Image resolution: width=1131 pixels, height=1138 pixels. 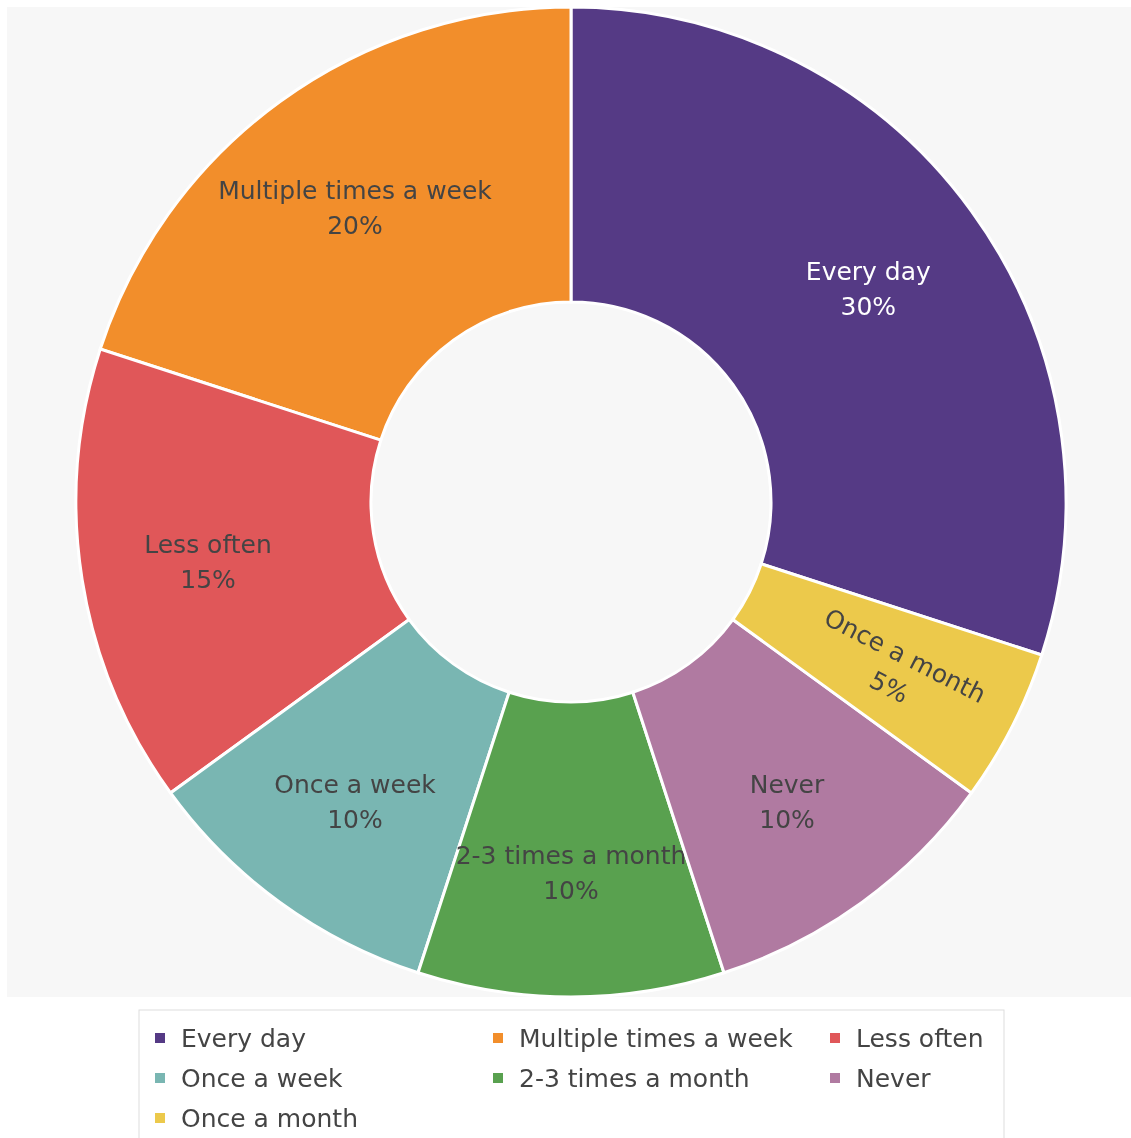 What do you see at coordinates (787, 785) in the screenshot?
I see `slice-label: Never` at bounding box center [787, 785].